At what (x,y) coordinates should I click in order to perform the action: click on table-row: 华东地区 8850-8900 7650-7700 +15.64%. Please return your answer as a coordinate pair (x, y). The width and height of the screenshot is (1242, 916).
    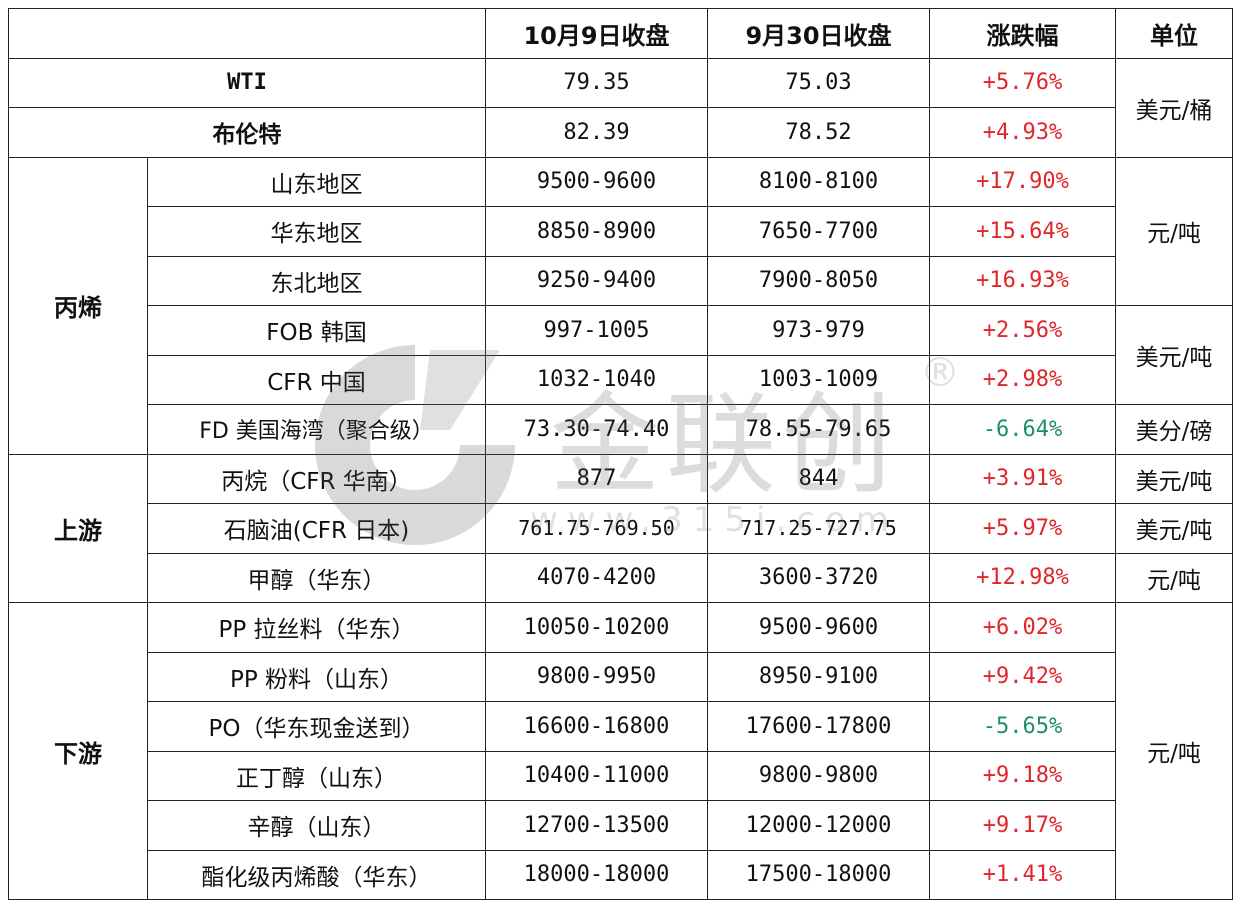
    Looking at the image, I should click on (621, 231).